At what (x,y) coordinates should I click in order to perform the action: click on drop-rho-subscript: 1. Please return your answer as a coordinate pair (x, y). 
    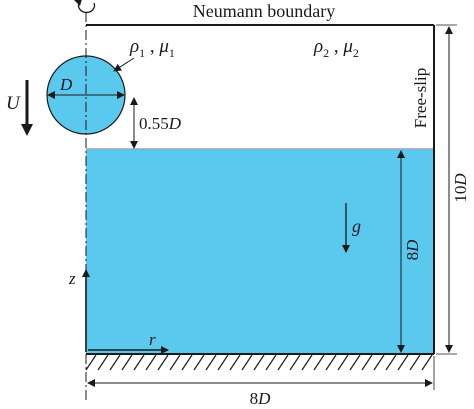
    Looking at the image, I should click on (142, 53).